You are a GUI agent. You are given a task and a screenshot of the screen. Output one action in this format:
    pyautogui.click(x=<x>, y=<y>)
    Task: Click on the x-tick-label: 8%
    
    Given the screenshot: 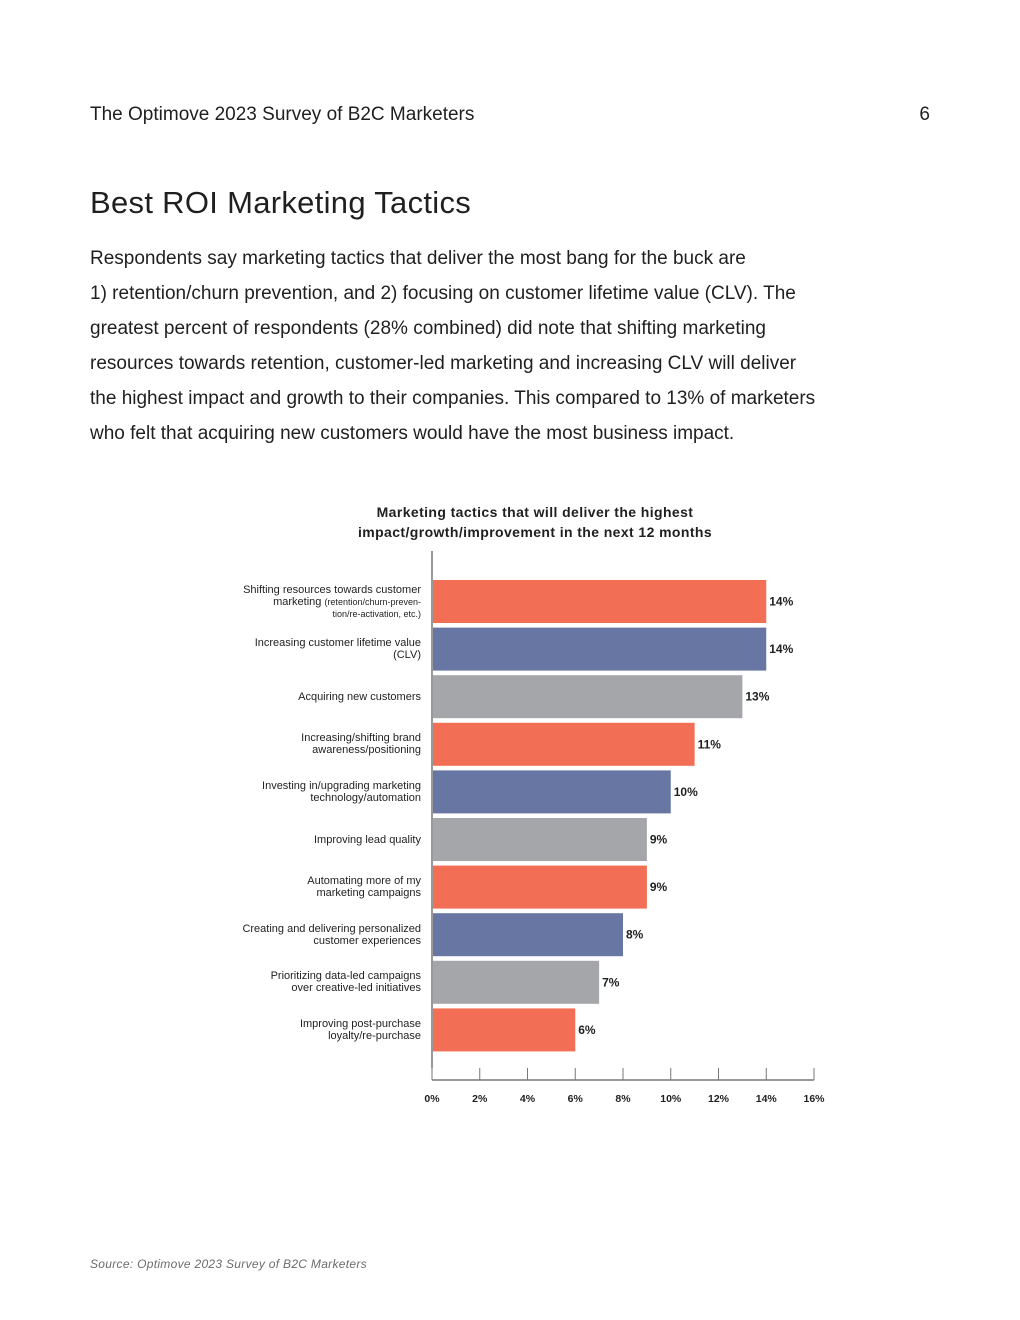 What is the action you would take?
    pyautogui.click(x=623, y=1099)
    